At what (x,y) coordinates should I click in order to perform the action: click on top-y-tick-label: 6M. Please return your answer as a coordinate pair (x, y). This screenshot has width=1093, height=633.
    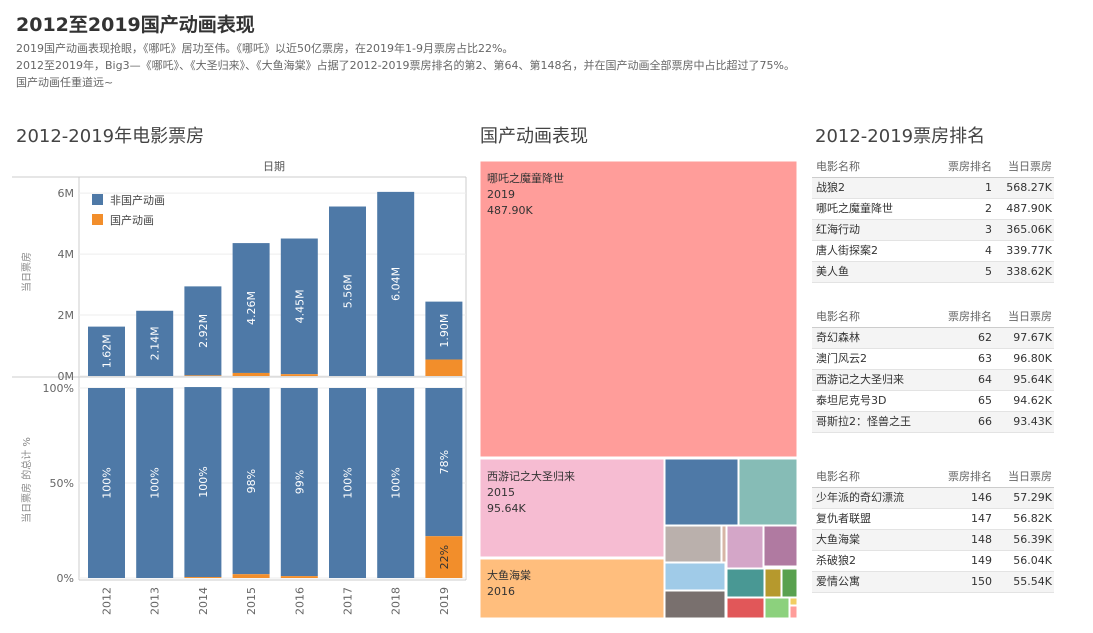
    Looking at the image, I should click on (66, 193).